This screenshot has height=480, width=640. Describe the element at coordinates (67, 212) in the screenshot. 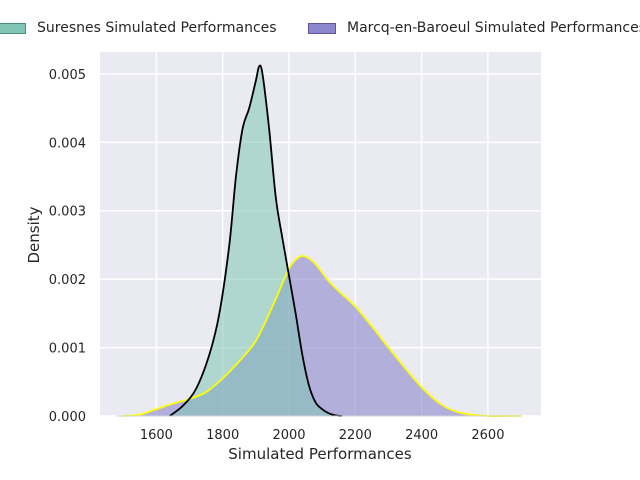

I see `y-tick-label: 0.003` at that location.